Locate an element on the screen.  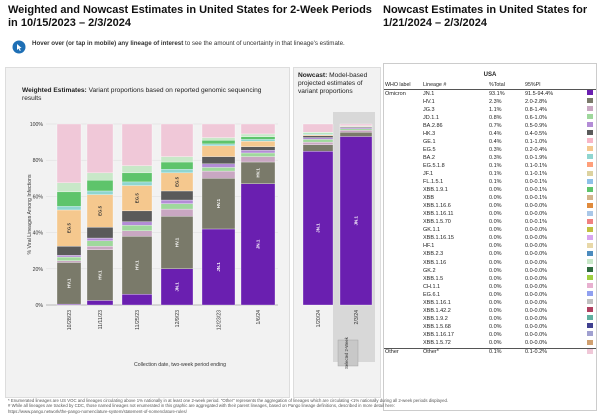
table-row: Other Other* 0.1% 0.1-0.2% is located at coordinates (490, 352).